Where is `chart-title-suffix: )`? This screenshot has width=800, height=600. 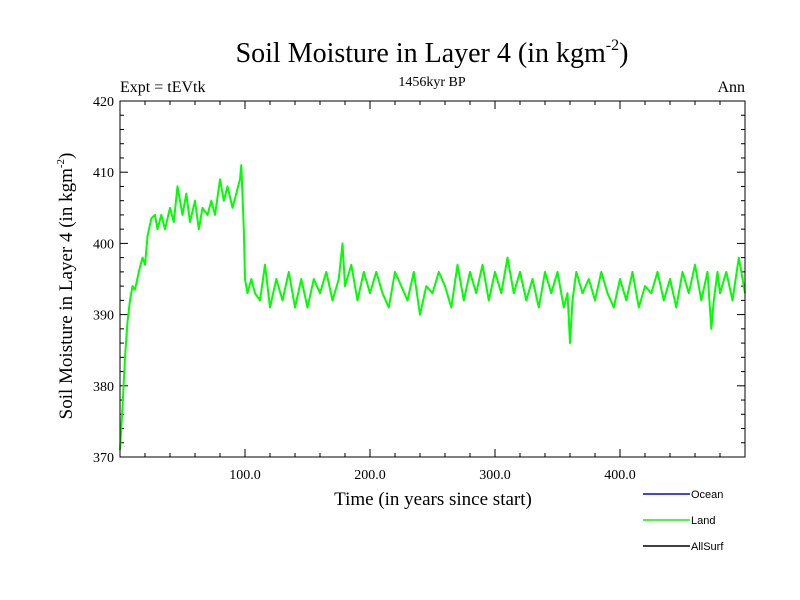 chart-title-suffix: ) is located at coordinates (623, 53).